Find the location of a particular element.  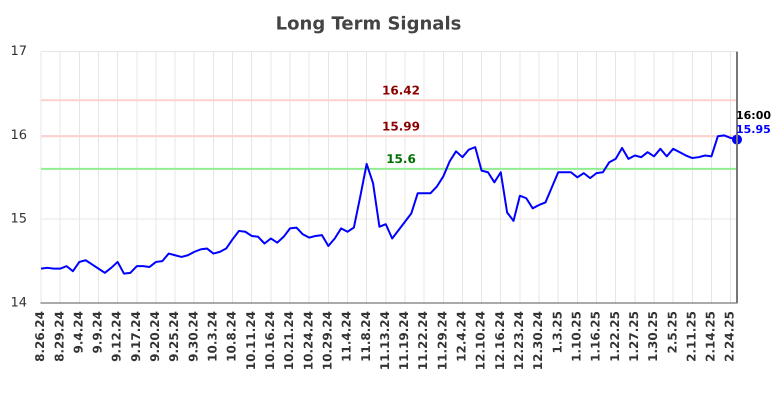

x-tick-label: 8.29.24 is located at coordinates (59, 336).